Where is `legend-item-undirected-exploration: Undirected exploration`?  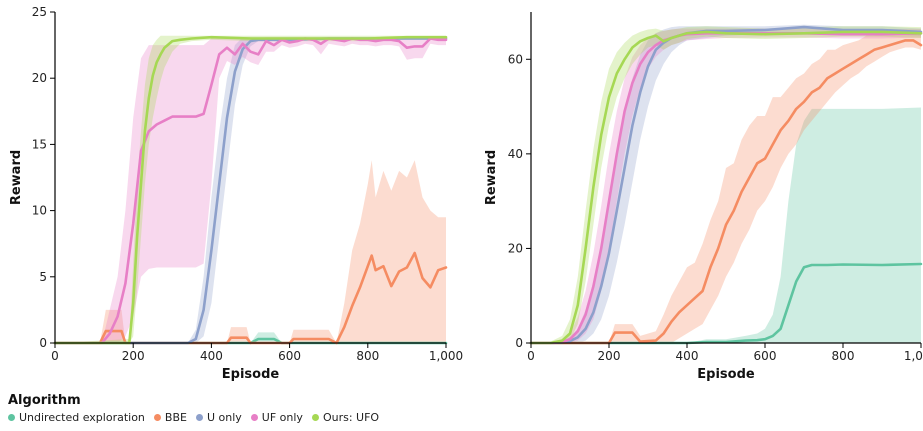
legend-item-undirected-exploration: Undirected exploration is located at coordinates (76, 417).